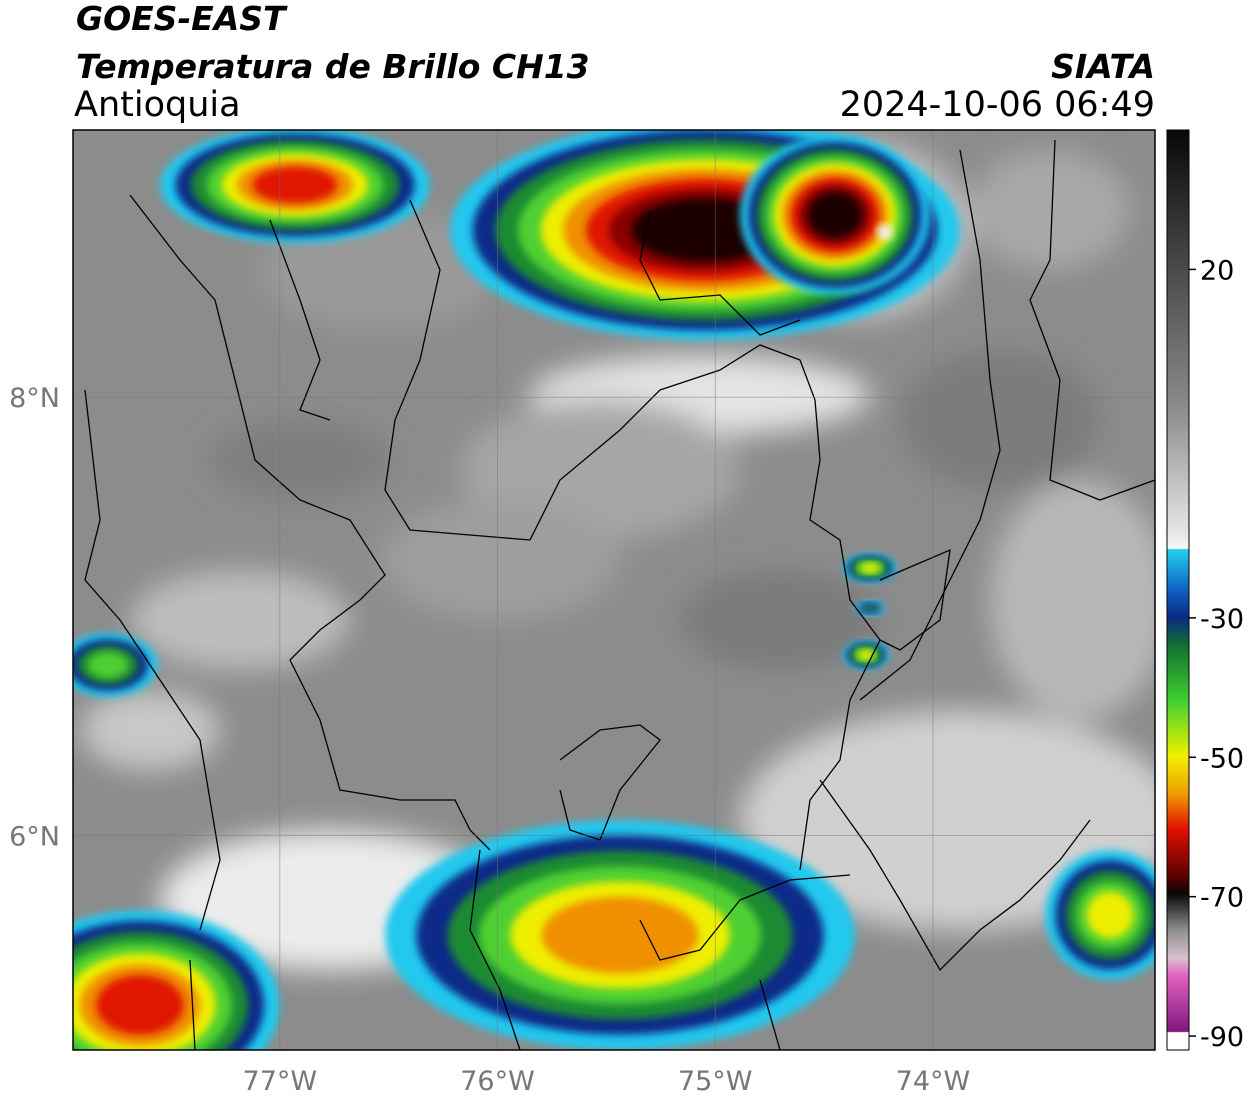 This screenshot has height=1099, width=1252. What do you see at coordinates (333, 66) in the screenshot?
I see `product-title: Temperatura de Brillo CH13` at bounding box center [333, 66].